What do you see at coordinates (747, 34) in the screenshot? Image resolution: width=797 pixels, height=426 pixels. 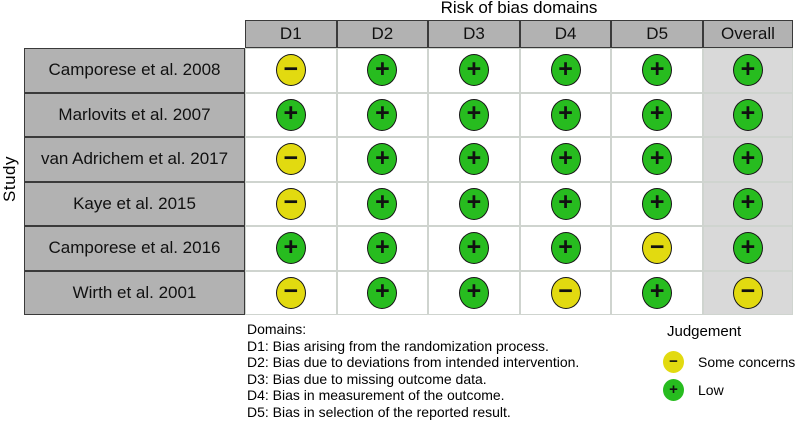 I see `column-header-overall: Overall` at bounding box center [747, 34].